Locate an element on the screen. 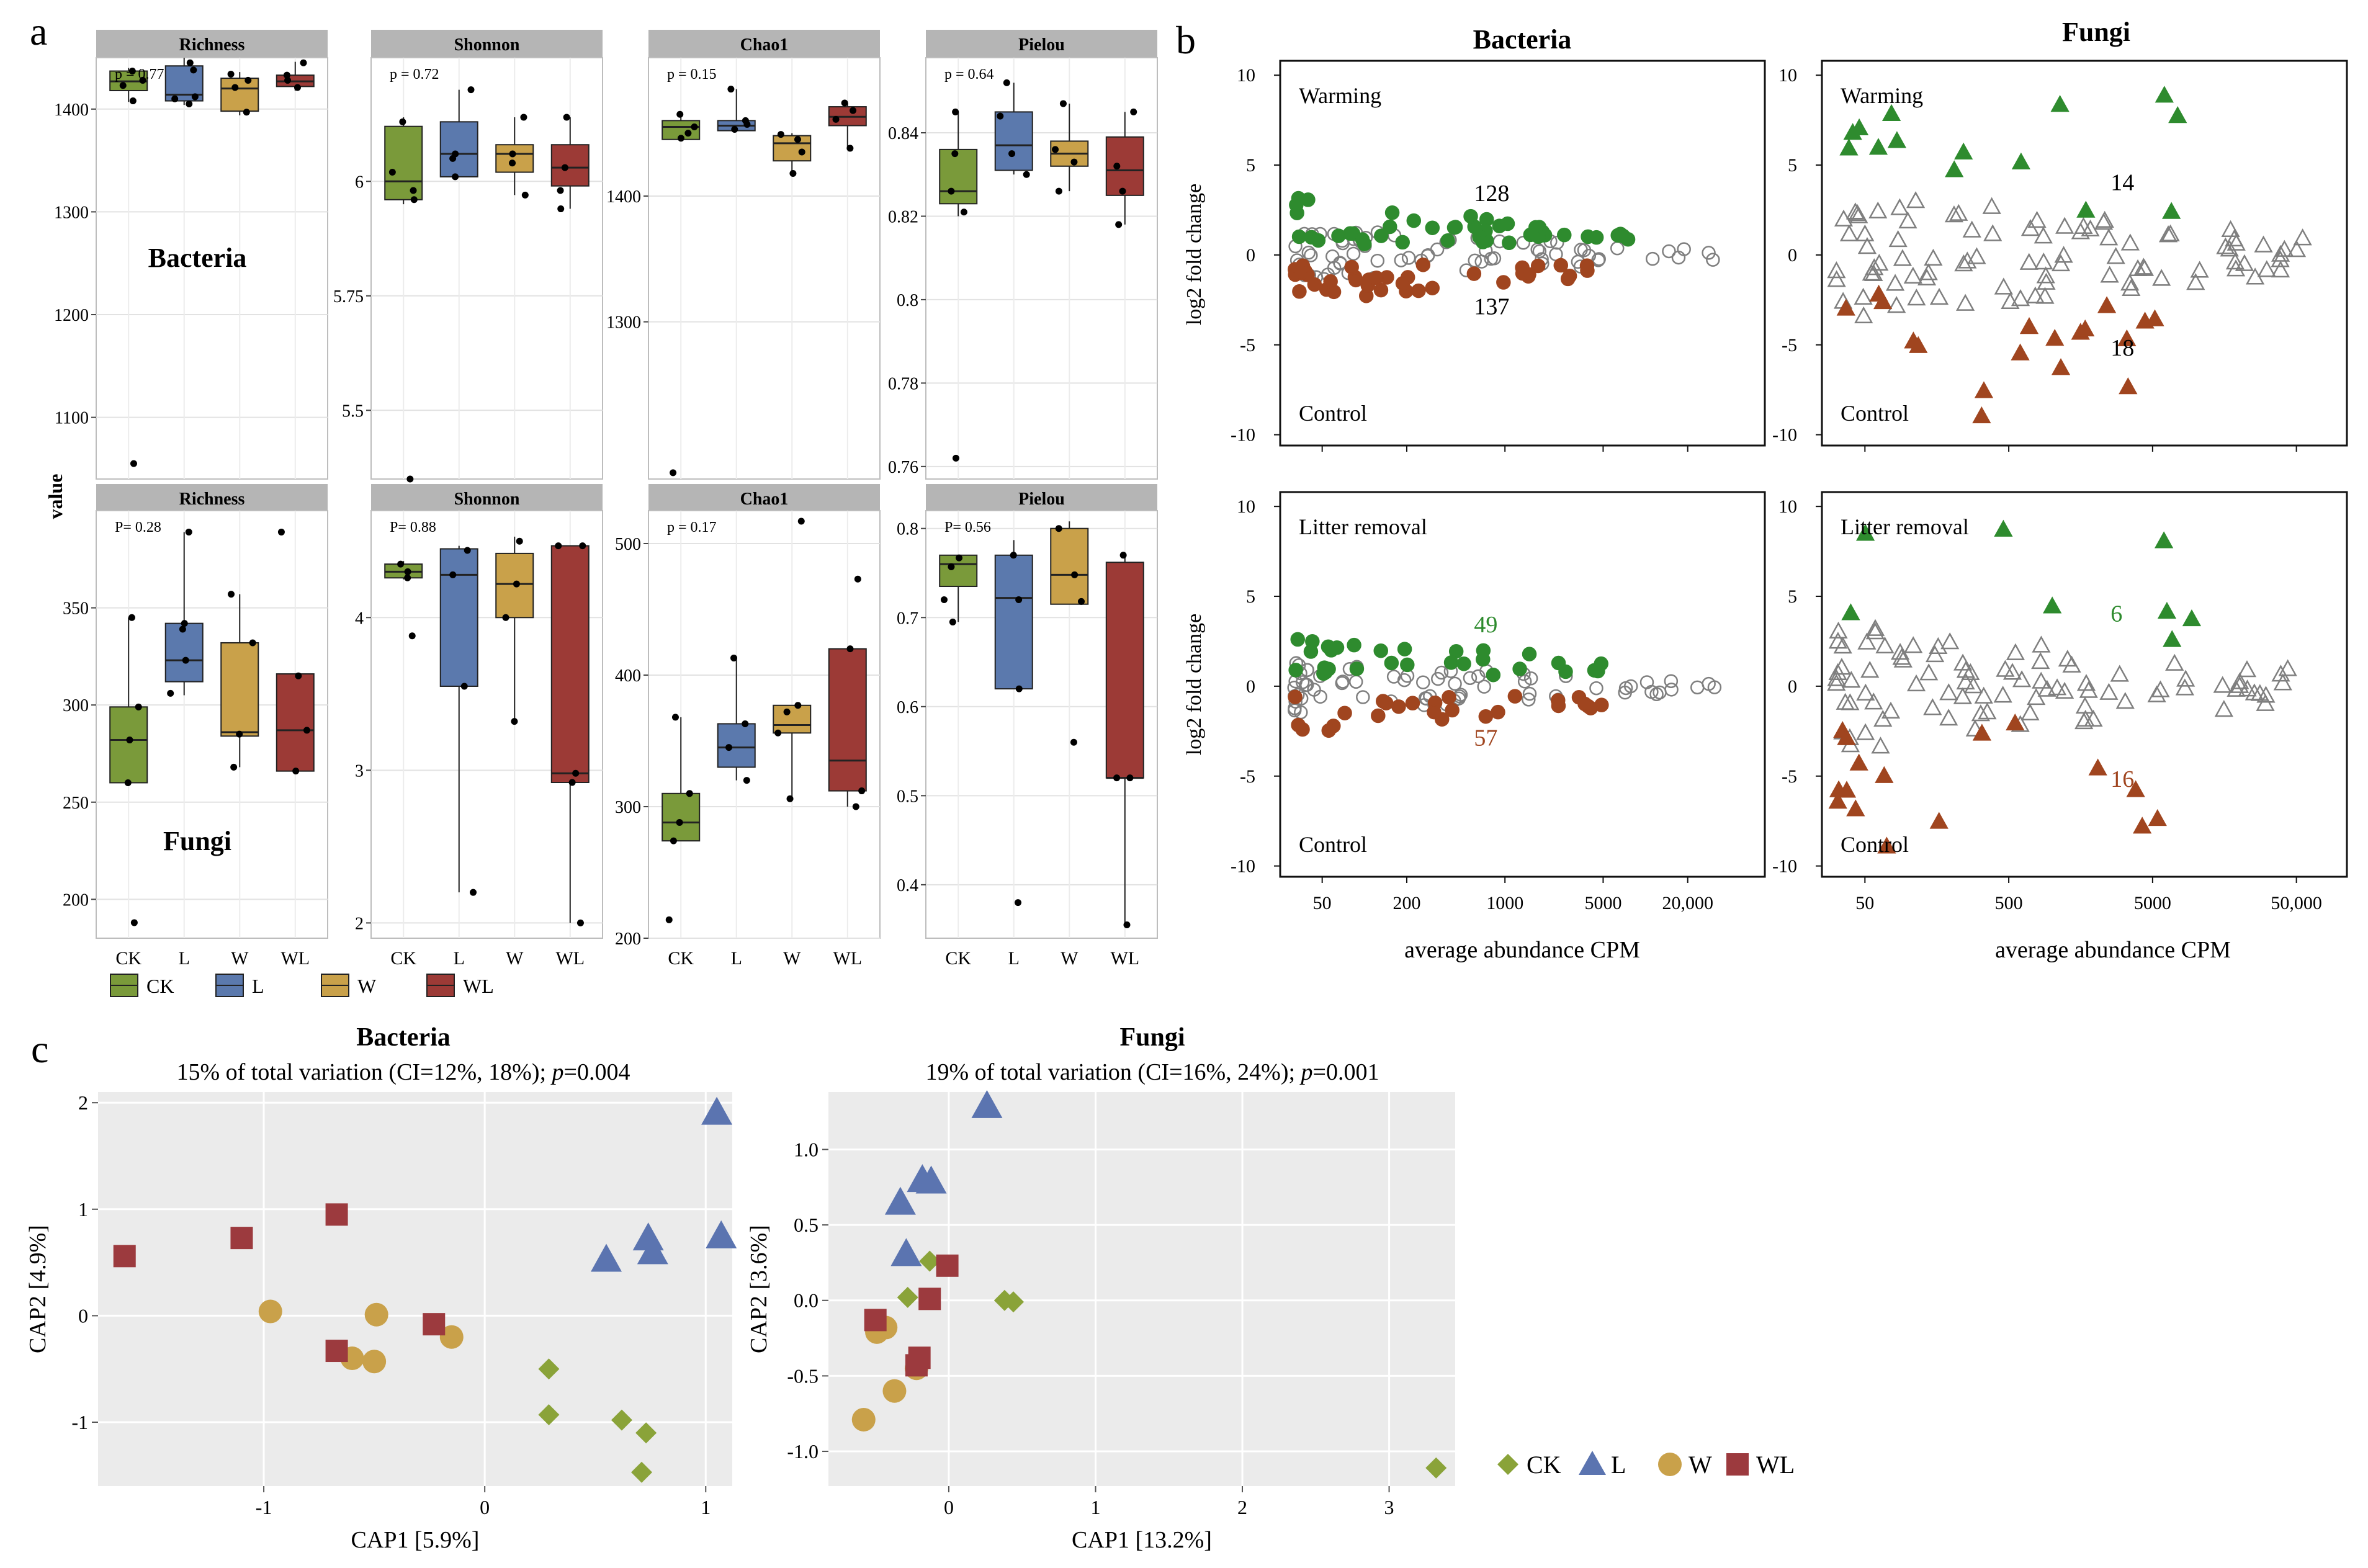  y-tick-label: 0.82 is located at coordinates (903, 216).